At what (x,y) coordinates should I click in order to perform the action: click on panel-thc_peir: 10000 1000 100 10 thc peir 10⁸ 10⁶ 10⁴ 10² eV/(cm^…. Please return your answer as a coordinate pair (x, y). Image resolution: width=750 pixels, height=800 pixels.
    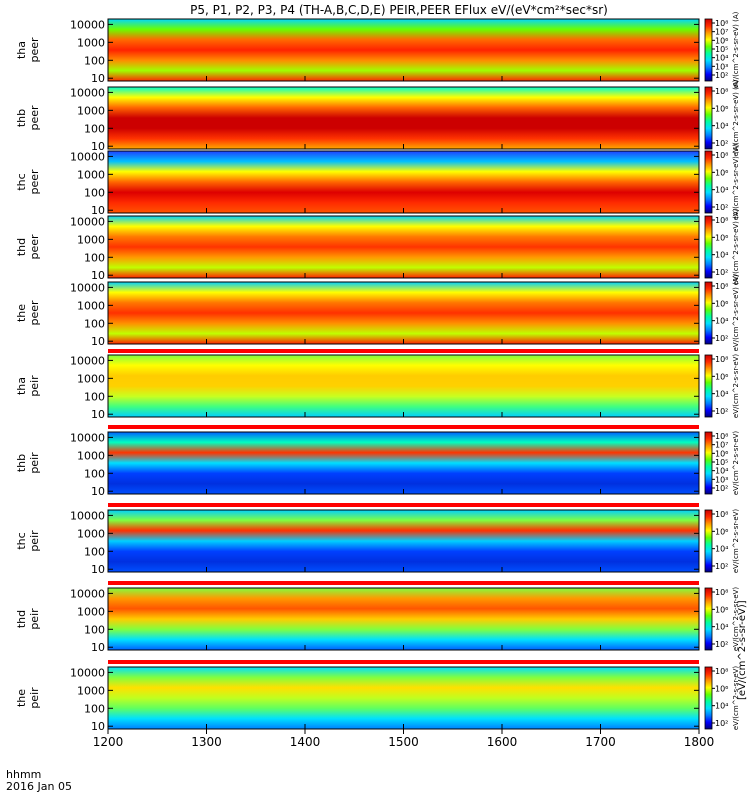
    Looking at the image, I should click on (377, 543).